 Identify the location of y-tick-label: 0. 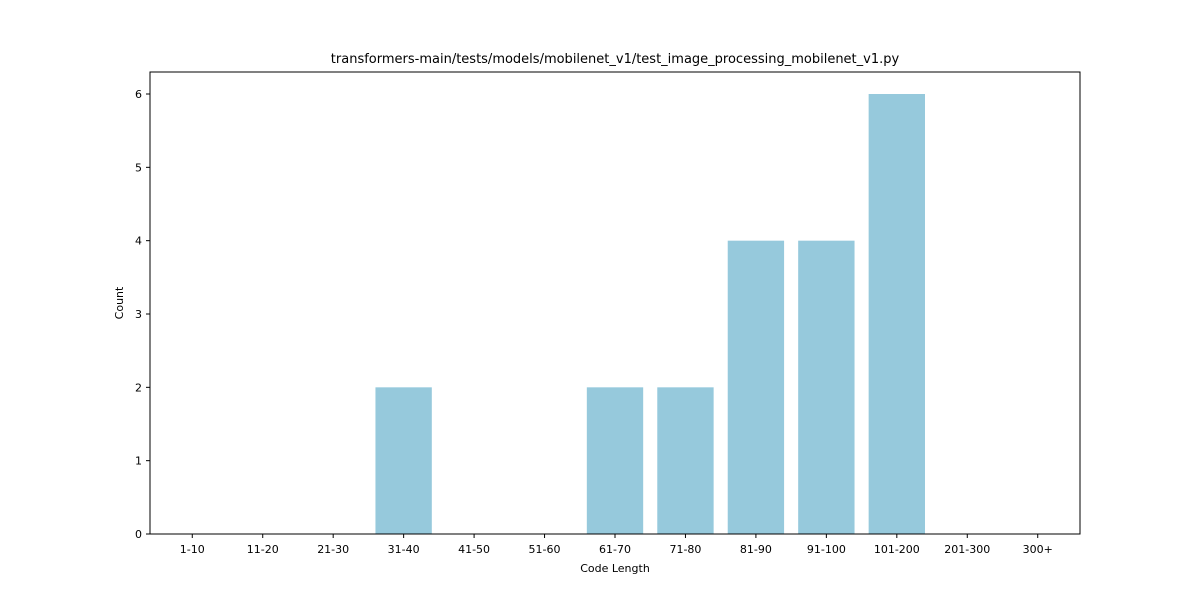
(138, 534).